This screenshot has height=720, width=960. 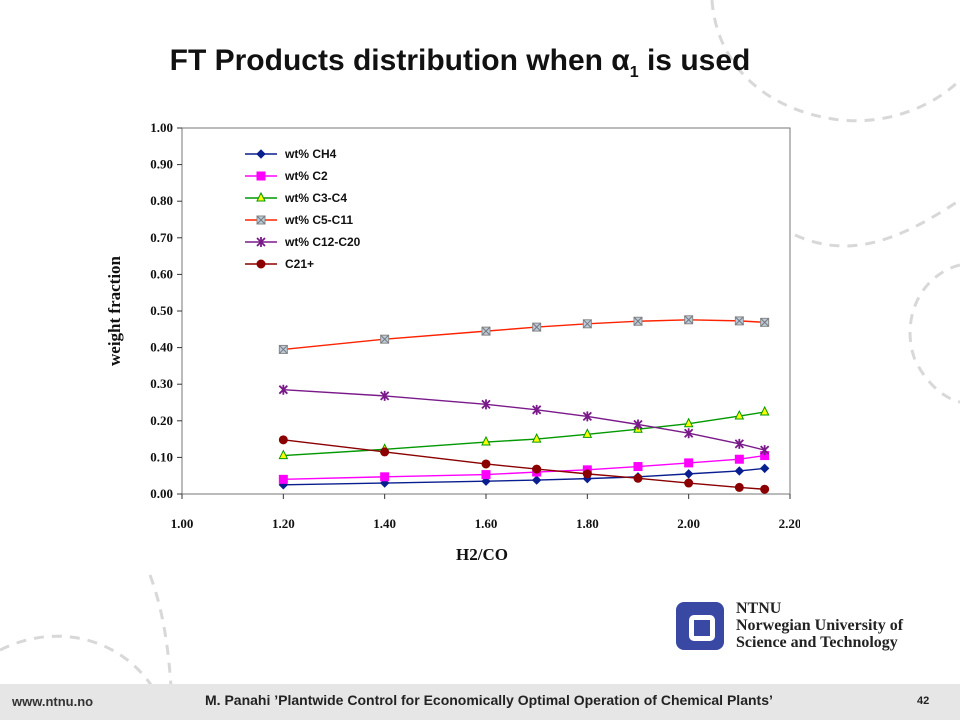 What do you see at coordinates (322, 242) in the screenshot?
I see `legend-label: wt% C12-C20` at bounding box center [322, 242].